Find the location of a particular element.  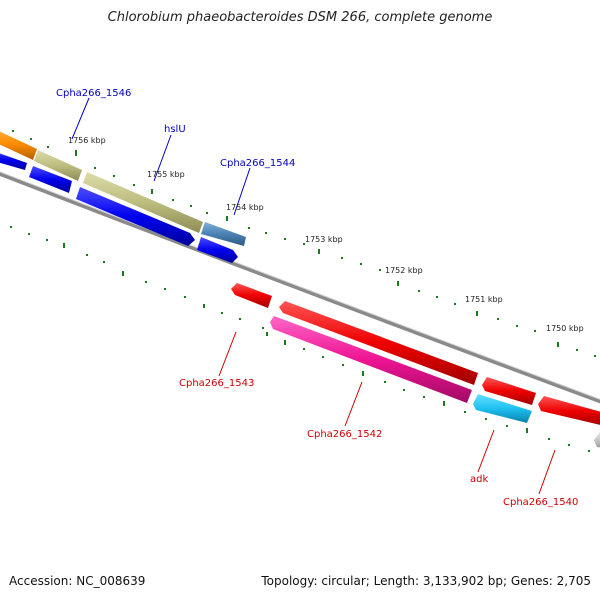

gene-arrow-cyan is located at coordinates (502, 408).